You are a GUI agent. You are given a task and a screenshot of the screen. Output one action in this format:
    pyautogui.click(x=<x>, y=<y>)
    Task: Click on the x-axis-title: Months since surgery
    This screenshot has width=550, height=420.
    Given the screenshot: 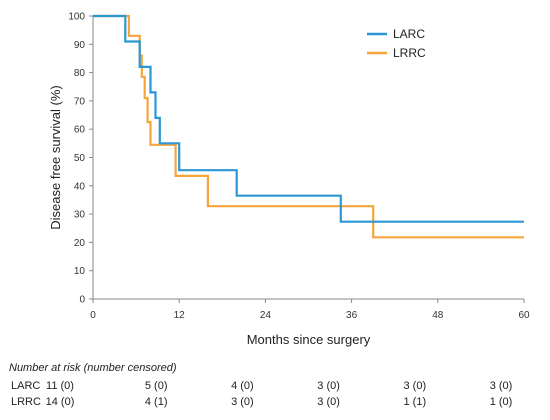 What is the action you would take?
    pyautogui.click(x=309, y=339)
    